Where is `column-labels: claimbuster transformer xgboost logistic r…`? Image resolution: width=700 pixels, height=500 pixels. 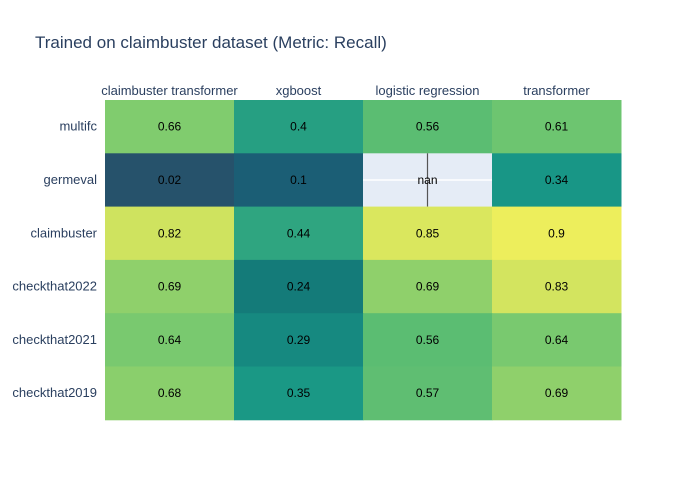 column-labels: claimbuster transformer xgboost logistic r… is located at coordinates (345, 90).